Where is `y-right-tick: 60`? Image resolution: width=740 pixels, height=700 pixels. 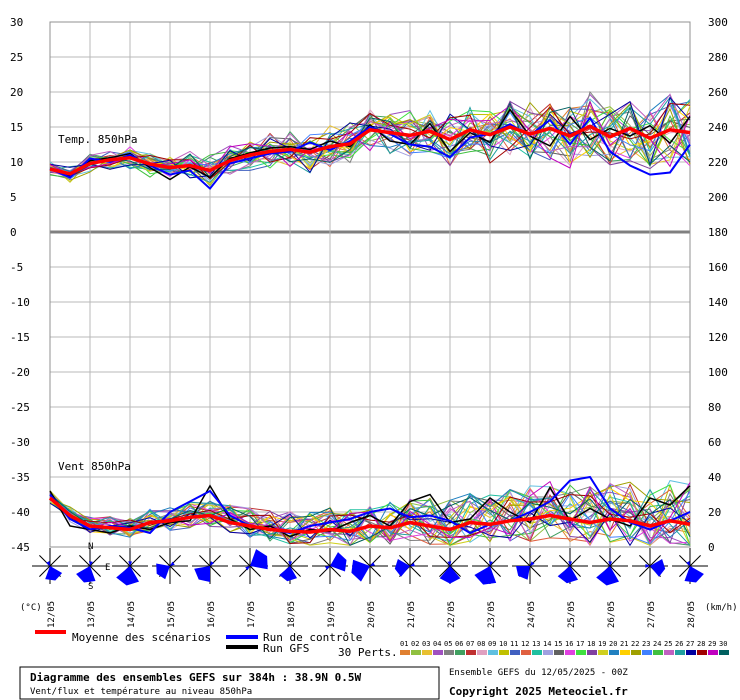
y-right-tick: 60 is located at coordinates (714, 442).